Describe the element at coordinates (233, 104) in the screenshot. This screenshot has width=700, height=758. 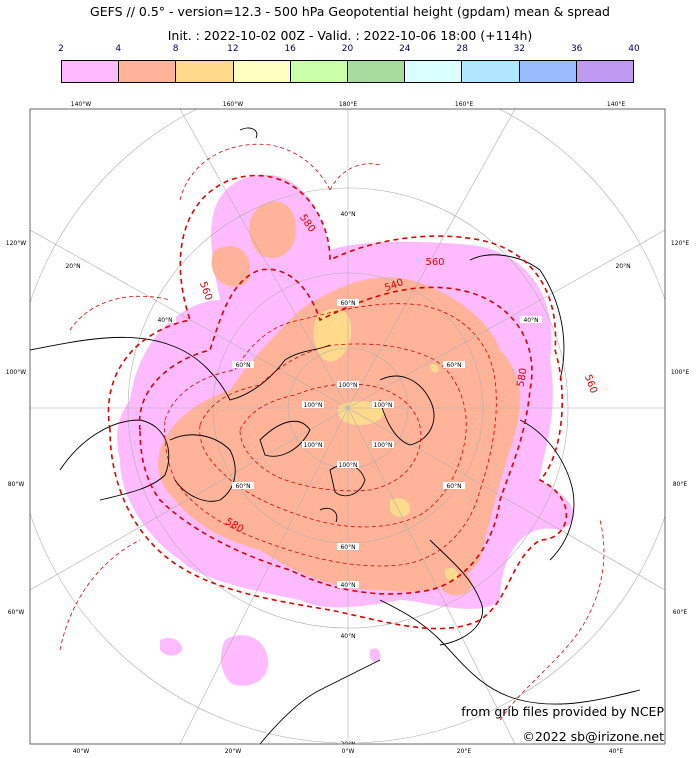
I see `longitude-label: 160°W` at that location.